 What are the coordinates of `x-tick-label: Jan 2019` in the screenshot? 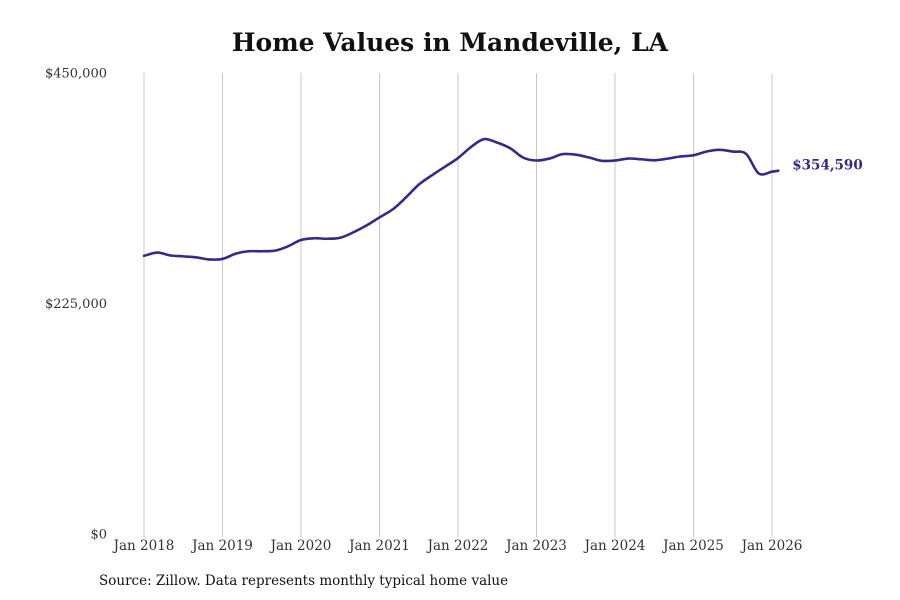 It's located at (221, 546).